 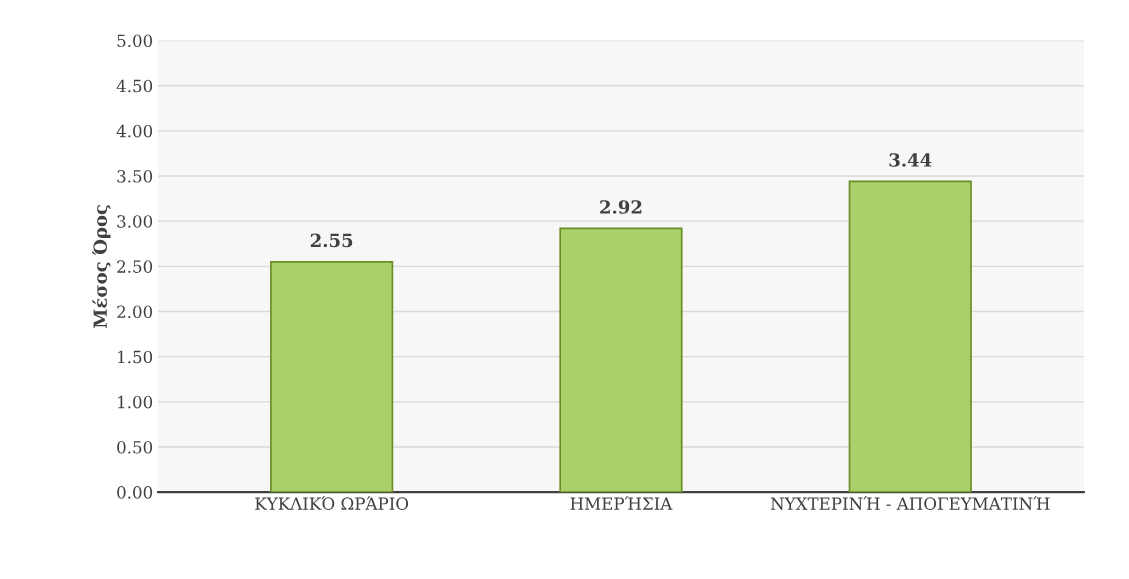 What do you see at coordinates (134, 131) in the screenshot?
I see `y-tick-label: 4.00` at bounding box center [134, 131].